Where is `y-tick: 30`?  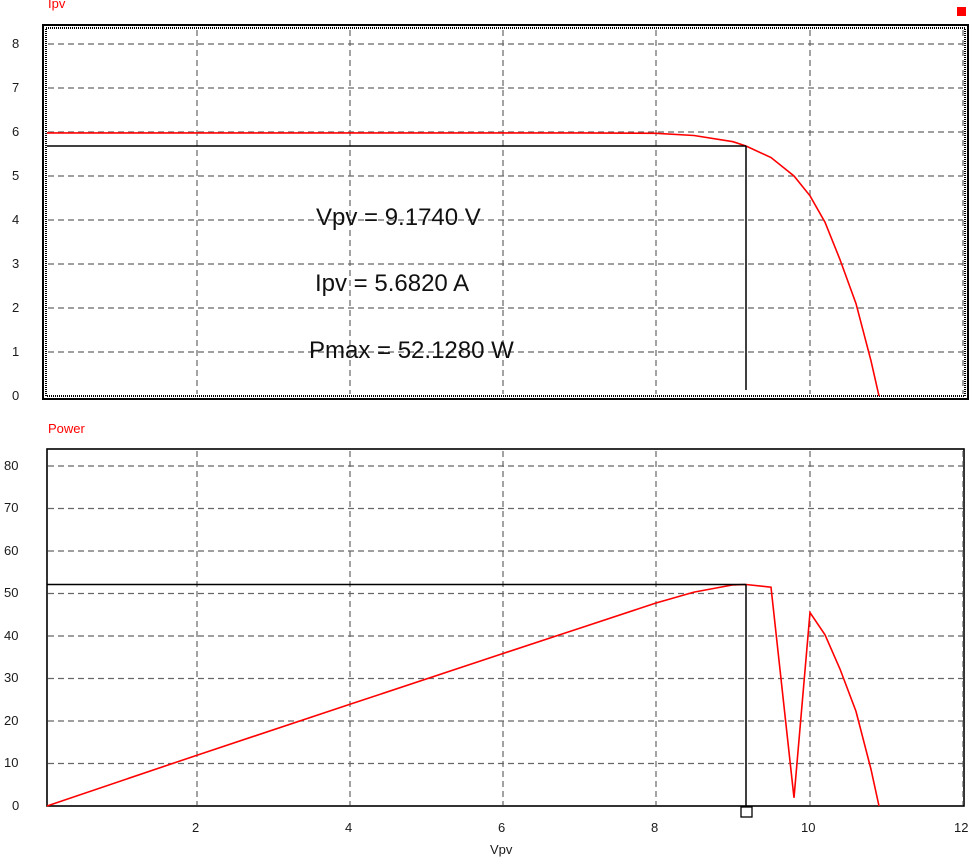
y-tick: 30 is located at coordinates (11, 677).